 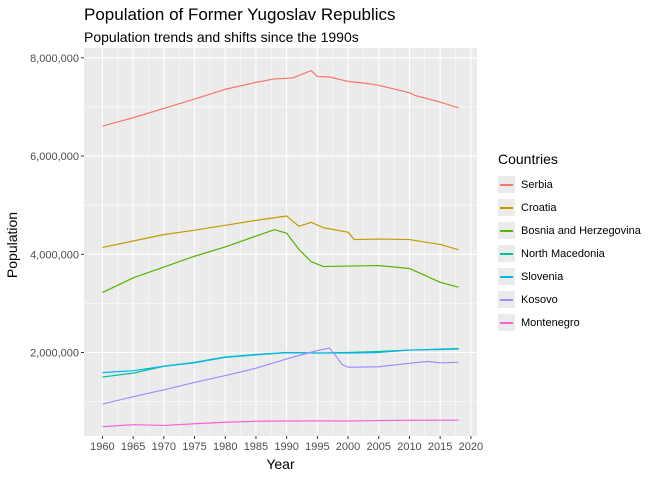 What do you see at coordinates (569, 184) in the screenshot?
I see `legend-item-serbia: Serbia` at bounding box center [569, 184].